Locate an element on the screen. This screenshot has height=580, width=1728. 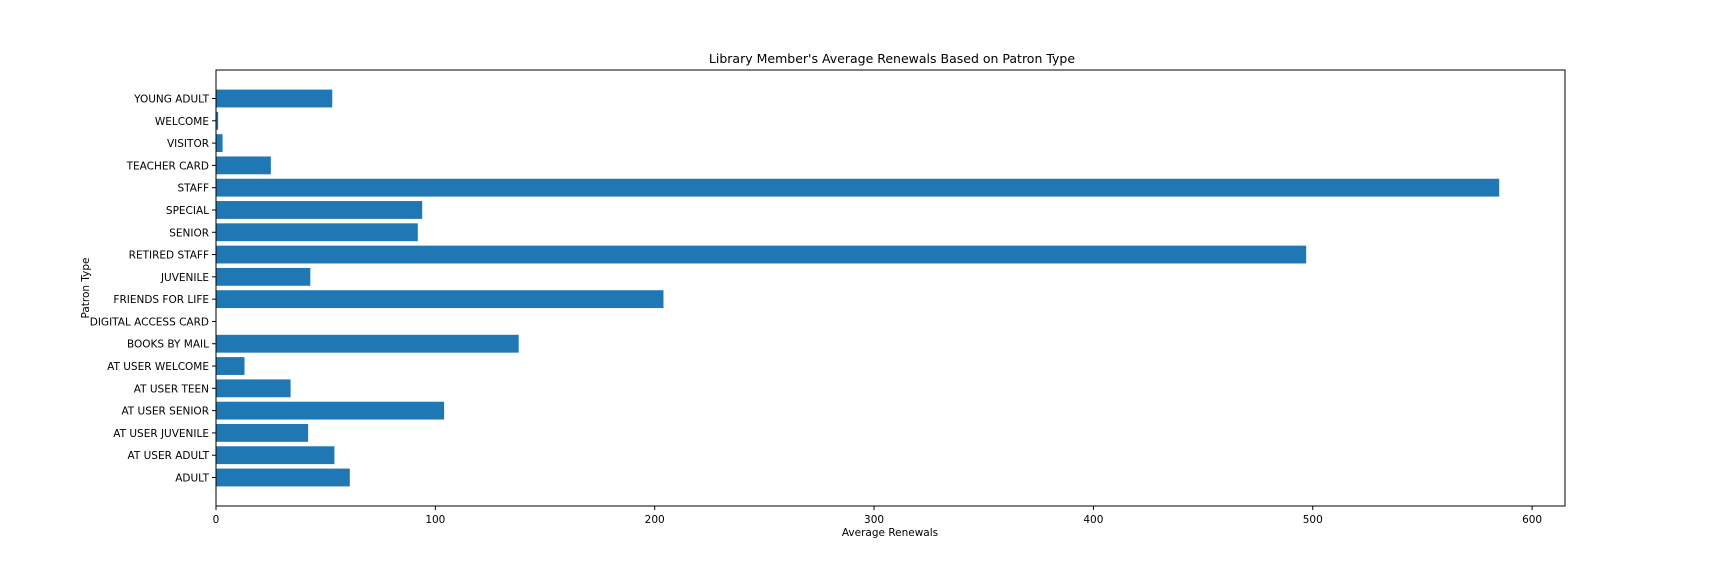
x-tick-label: 200 is located at coordinates (655, 520).